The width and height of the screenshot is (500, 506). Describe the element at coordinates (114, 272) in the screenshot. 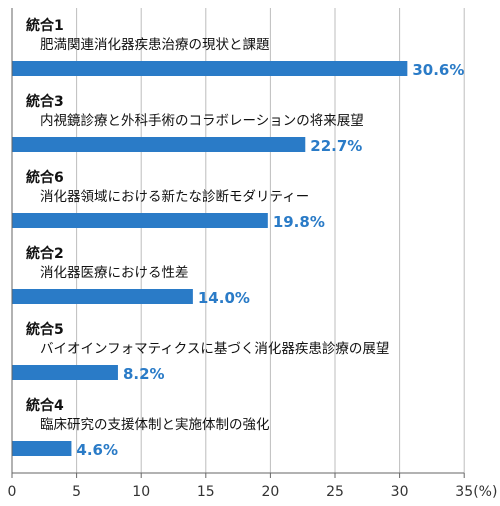

I see `category-description-label: 消化器医療における性差` at that location.